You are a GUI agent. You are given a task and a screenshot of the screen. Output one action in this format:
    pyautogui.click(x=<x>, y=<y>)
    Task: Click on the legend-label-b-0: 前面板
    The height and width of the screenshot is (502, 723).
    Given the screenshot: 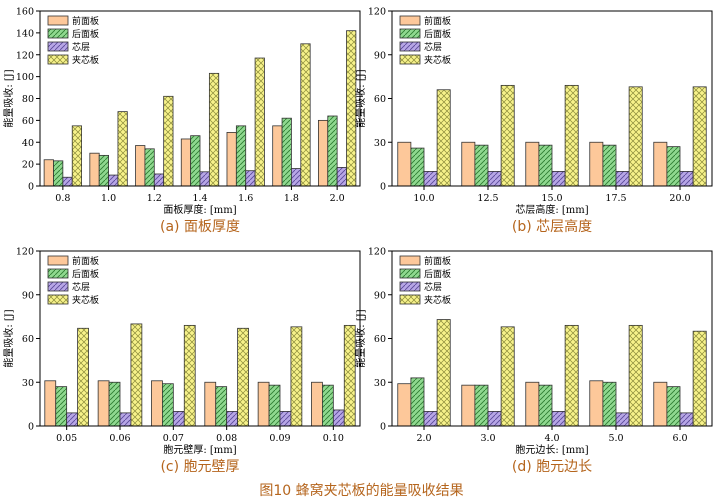 What is the action you would take?
    pyautogui.click(x=437, y=21)
    